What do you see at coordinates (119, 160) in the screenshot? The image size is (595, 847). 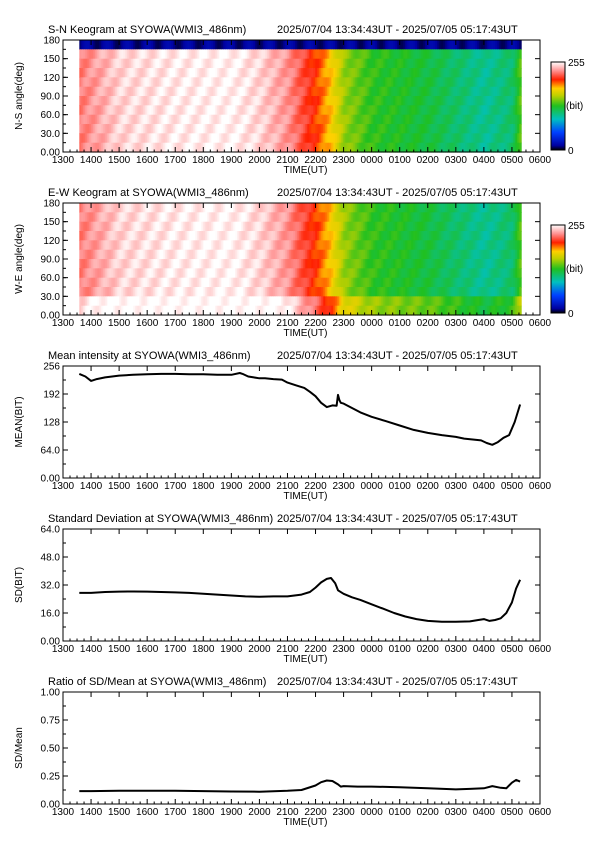 I see `x-tick-label: 1500` at bounding box center [119, 160].